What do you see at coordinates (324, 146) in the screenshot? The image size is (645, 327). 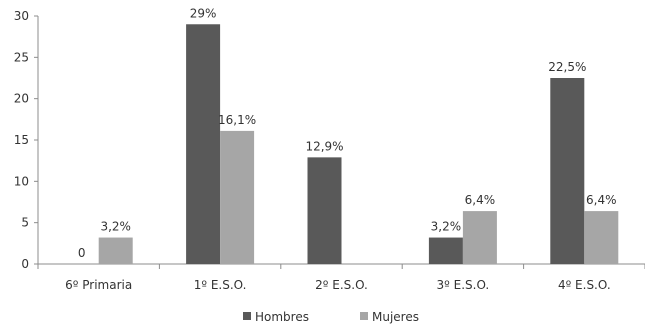 I see `data-label: 12,9%` at bounding box center [324, 146].